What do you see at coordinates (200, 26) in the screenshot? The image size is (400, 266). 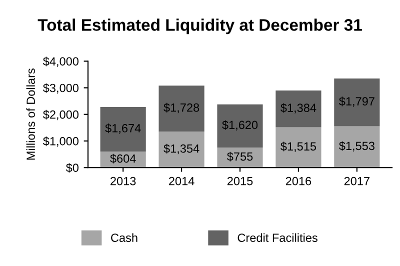 I see `chart-title: Total Estimated Liquidity at December 31` at bounding box center [200, 26].